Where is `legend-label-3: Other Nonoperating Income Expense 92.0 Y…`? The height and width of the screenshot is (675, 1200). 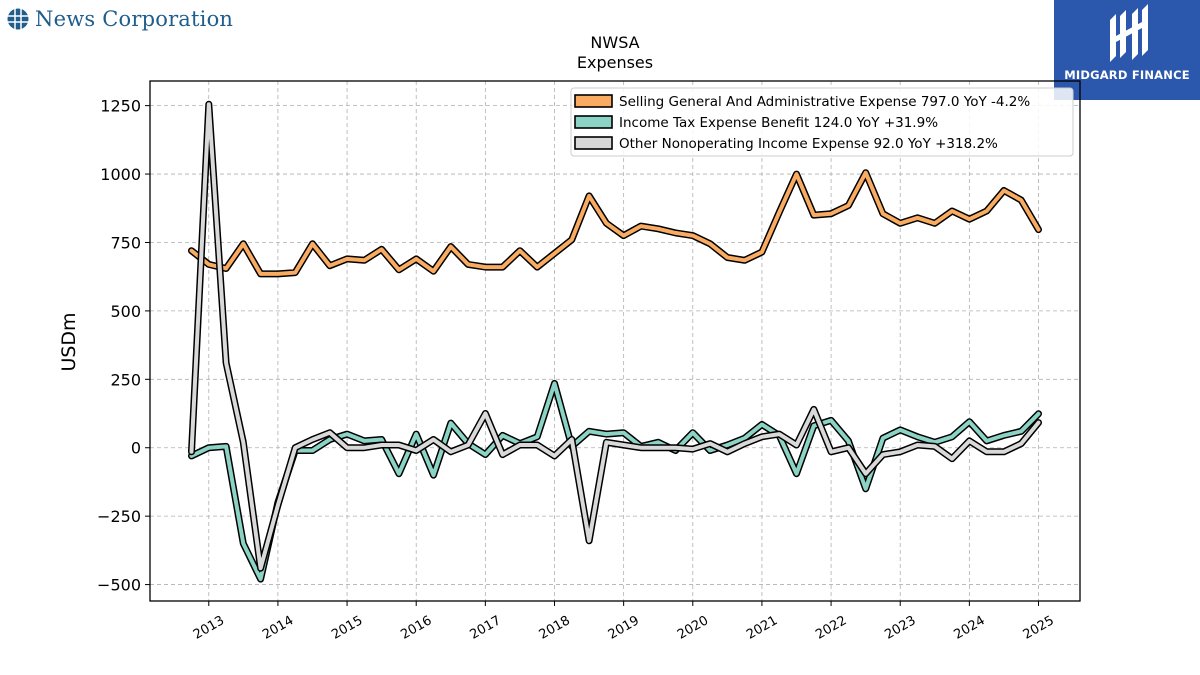 legend-label-3: Other Nonoperating Income Expense 92.0 Y… is located at coordinates (808, 144).